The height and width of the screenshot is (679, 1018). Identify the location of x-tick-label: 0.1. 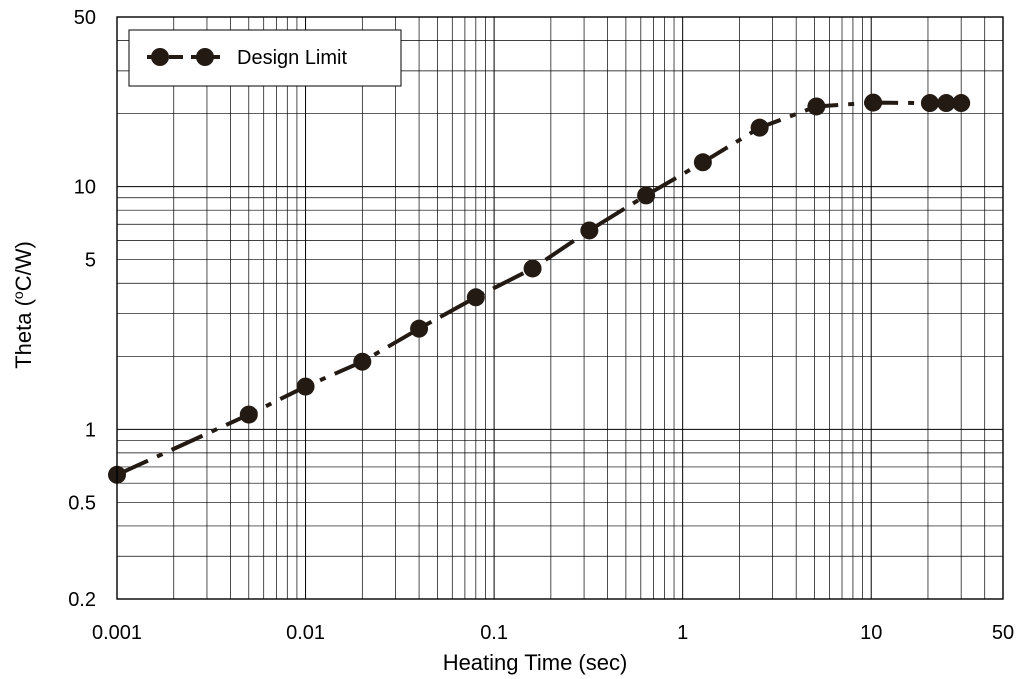
(494, 633).